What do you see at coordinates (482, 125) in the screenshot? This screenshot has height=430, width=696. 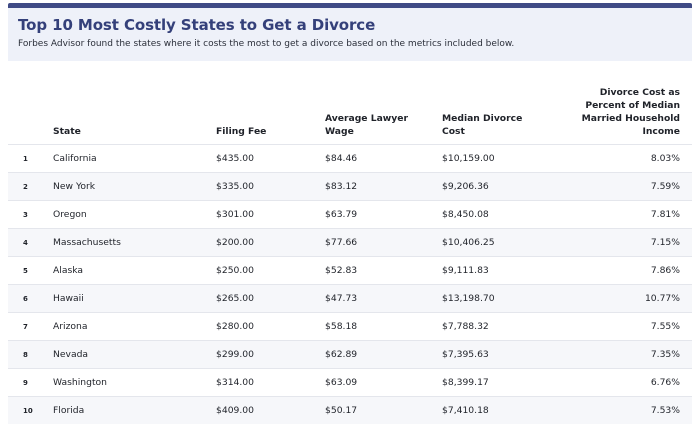 I see `header-divorce-cost: Median Divorce Cost` at bounding box center [482, 125].